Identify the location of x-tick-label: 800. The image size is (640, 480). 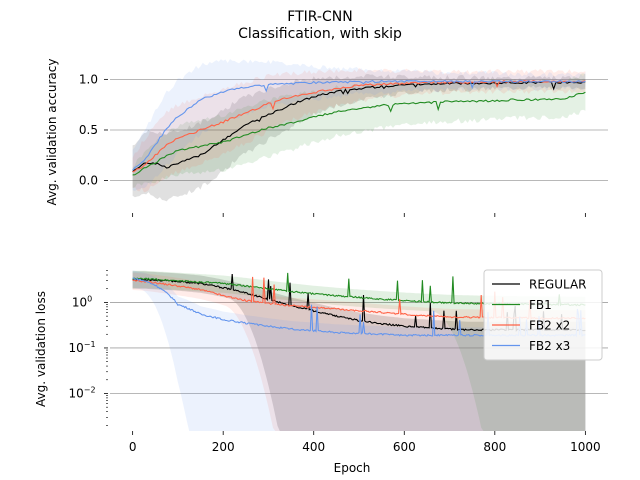
(494, 447).